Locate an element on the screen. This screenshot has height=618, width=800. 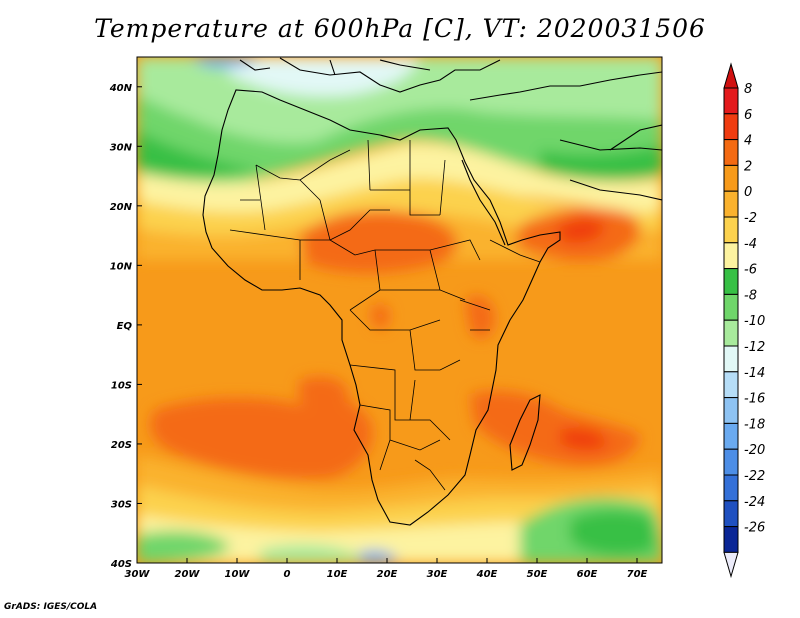
lon-tick-label: 60E is located at coordinates (587, 574).